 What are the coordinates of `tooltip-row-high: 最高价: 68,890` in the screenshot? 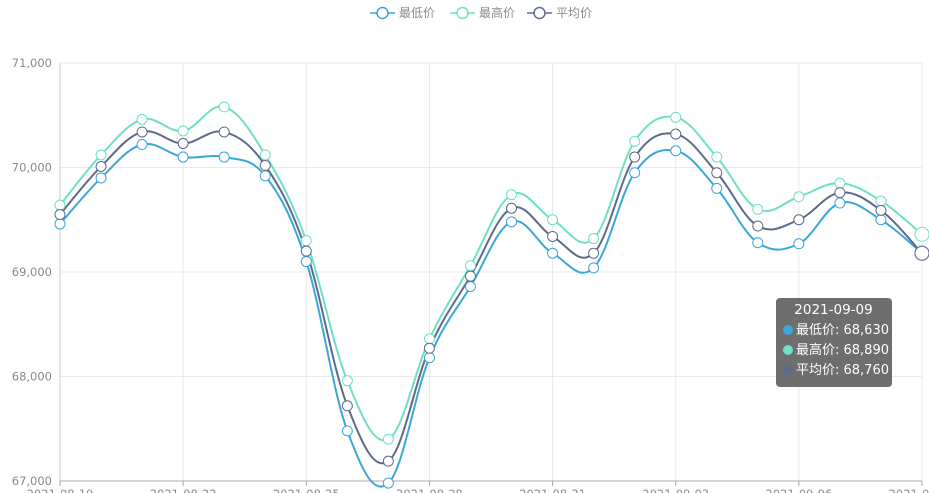 It's located at (836, 351).